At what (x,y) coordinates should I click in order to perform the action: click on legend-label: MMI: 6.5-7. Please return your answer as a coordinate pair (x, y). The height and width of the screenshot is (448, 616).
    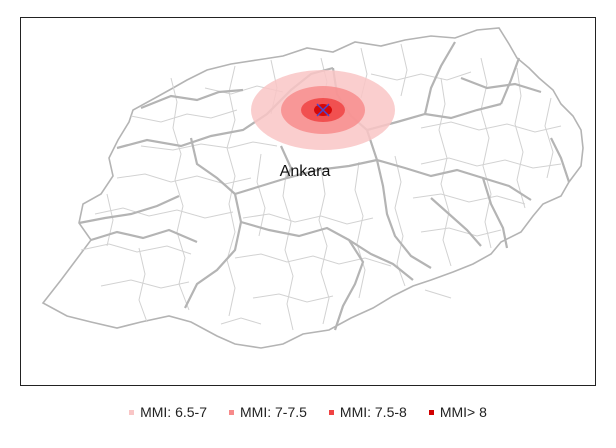
    Looking at the image, I should click on (173, 412).